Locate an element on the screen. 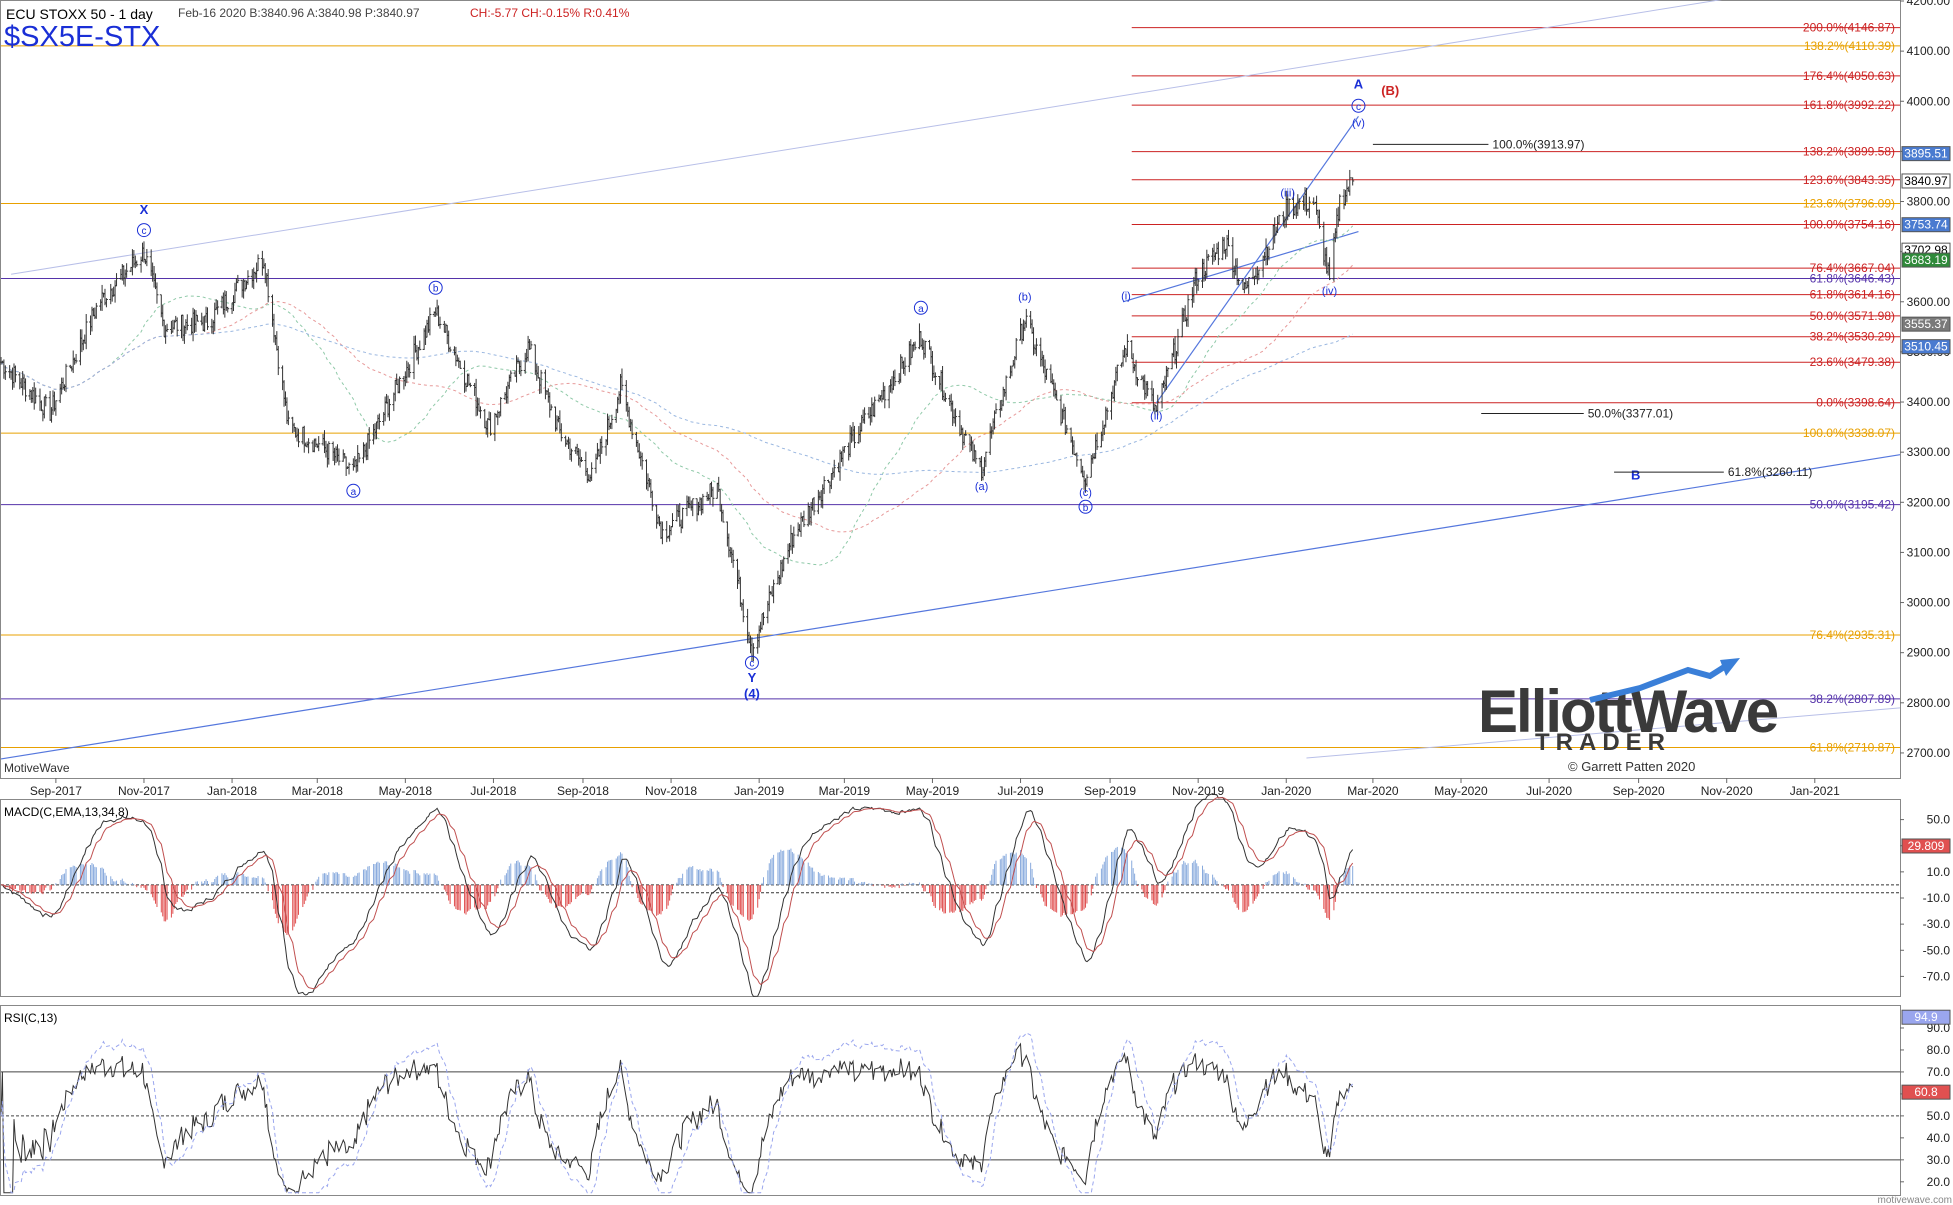 The image size is (1953, 1205). change-line: CH:-5.77 CH:-0.15% R:0.41% is located at coordinates (550, 13).